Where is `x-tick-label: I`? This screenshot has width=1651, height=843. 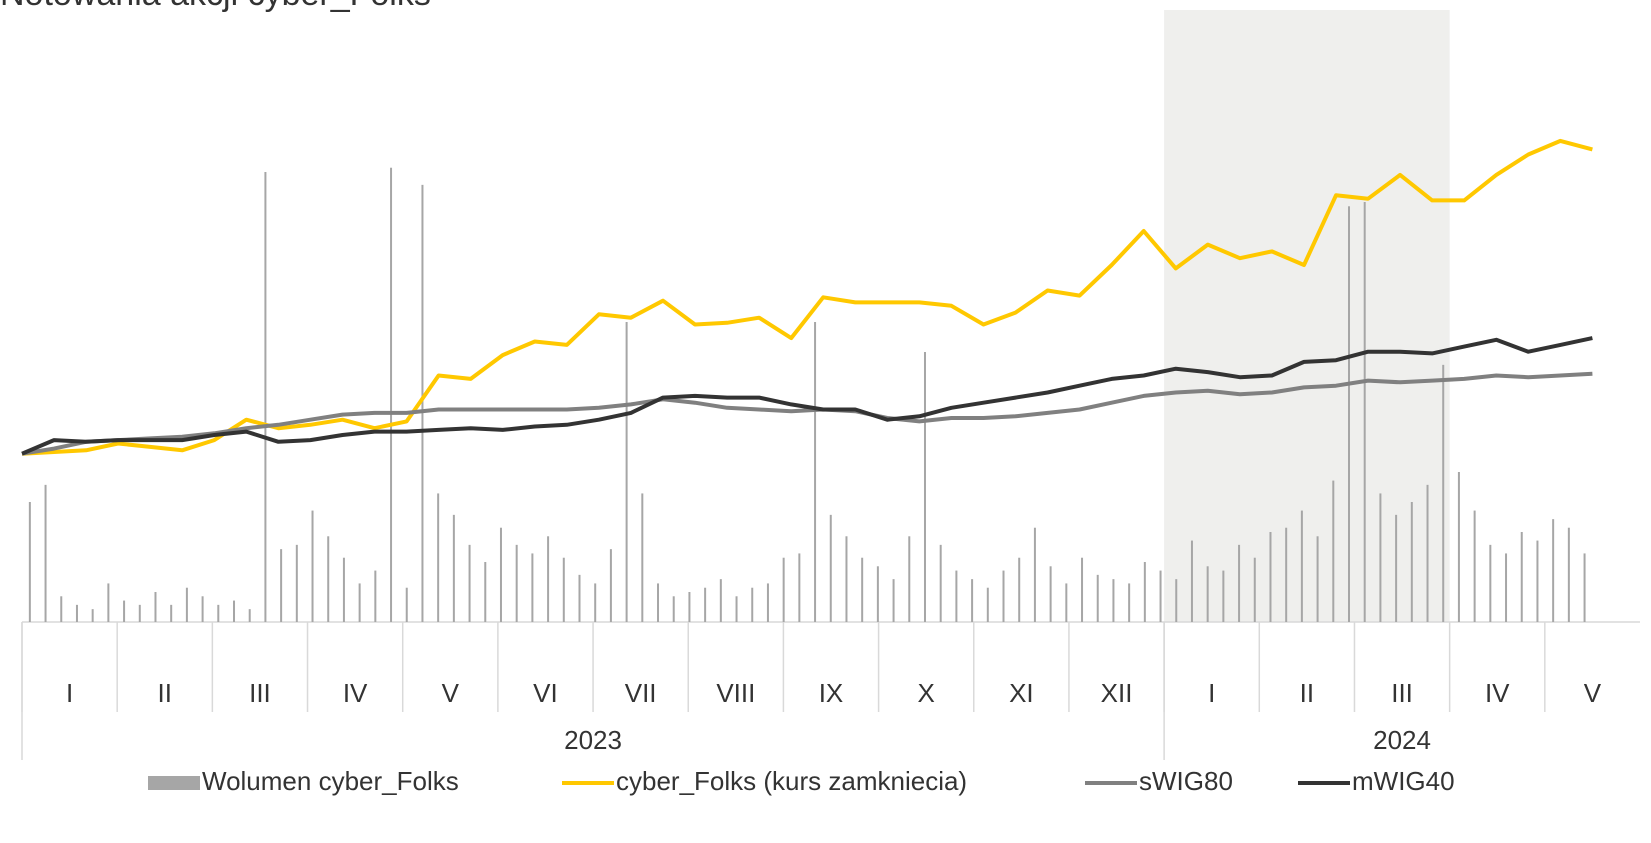 x-tick-label: I is located at coordinates (1211, 693).